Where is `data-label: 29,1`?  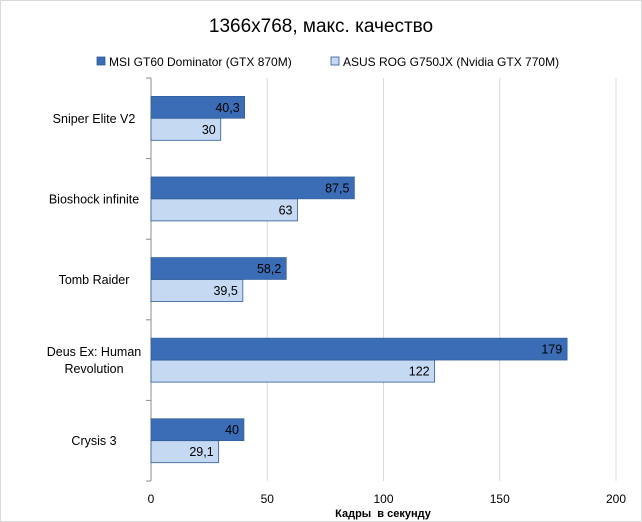
data-label: 29,1 is located at coordinates (201, 452).